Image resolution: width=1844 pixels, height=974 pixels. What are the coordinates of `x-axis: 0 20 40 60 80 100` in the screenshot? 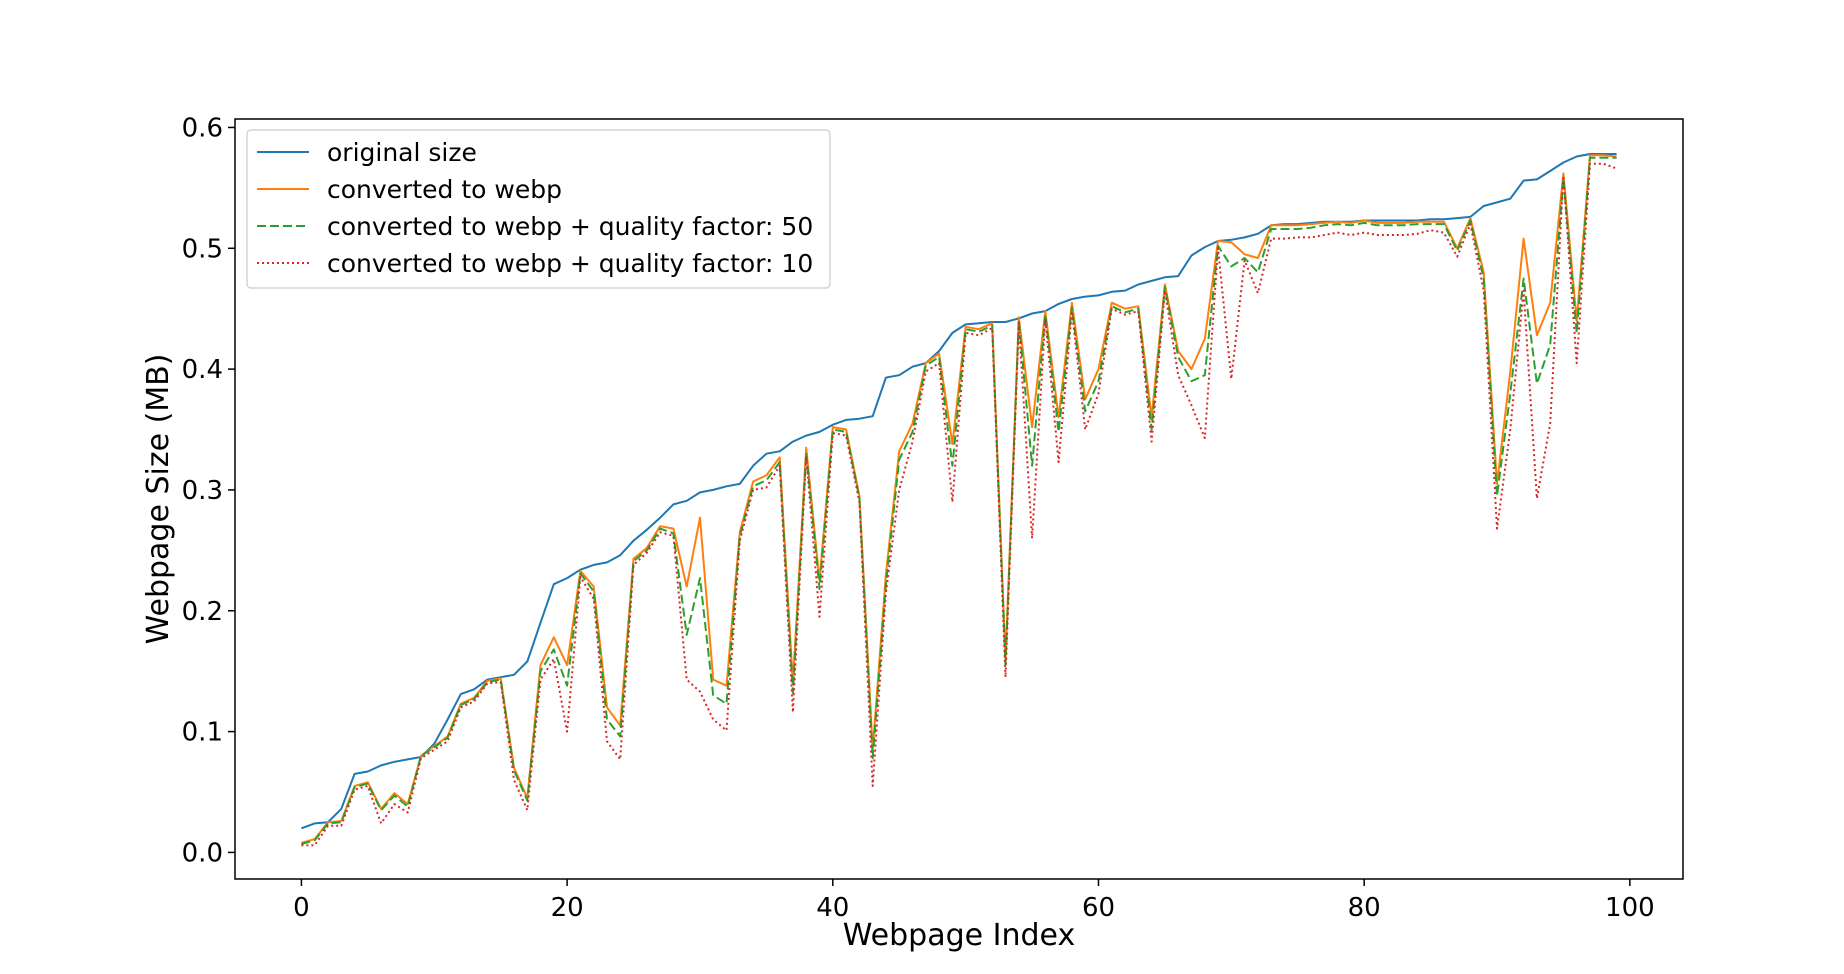 It's located at (974, 901).